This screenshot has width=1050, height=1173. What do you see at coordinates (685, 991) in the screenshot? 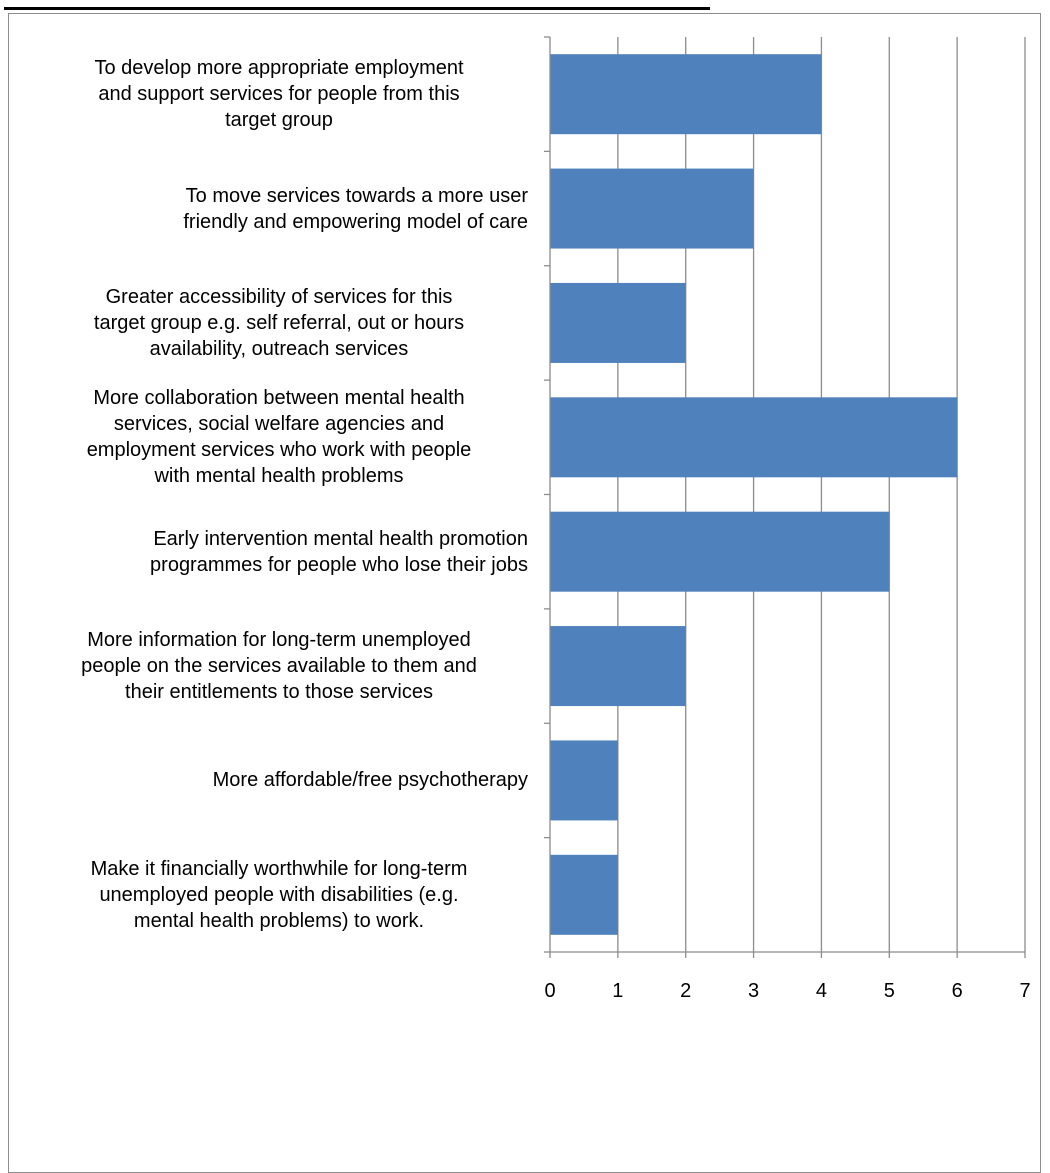
I see `x-tick-label-2: 2` at bounding box center [685, 991].